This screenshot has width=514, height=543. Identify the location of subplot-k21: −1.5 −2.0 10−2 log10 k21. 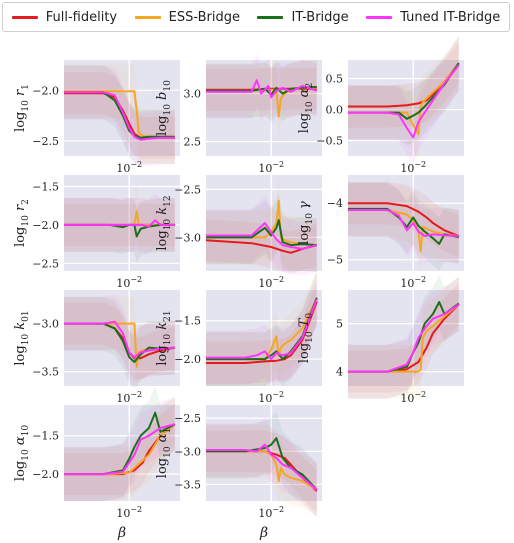
(238, 337).